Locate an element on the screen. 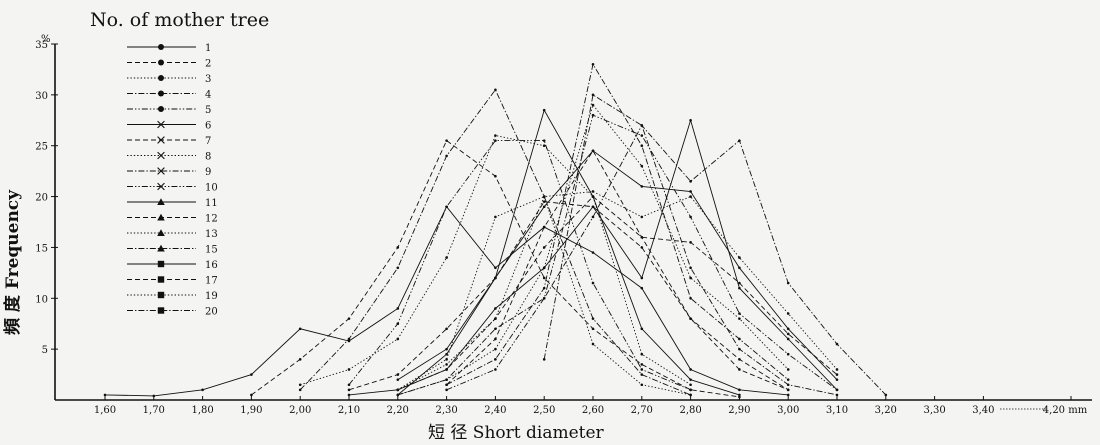 The width and height of the screenshot is (1100, 445). x-tick-label: 2,40 is located at coordinates (495, 410).